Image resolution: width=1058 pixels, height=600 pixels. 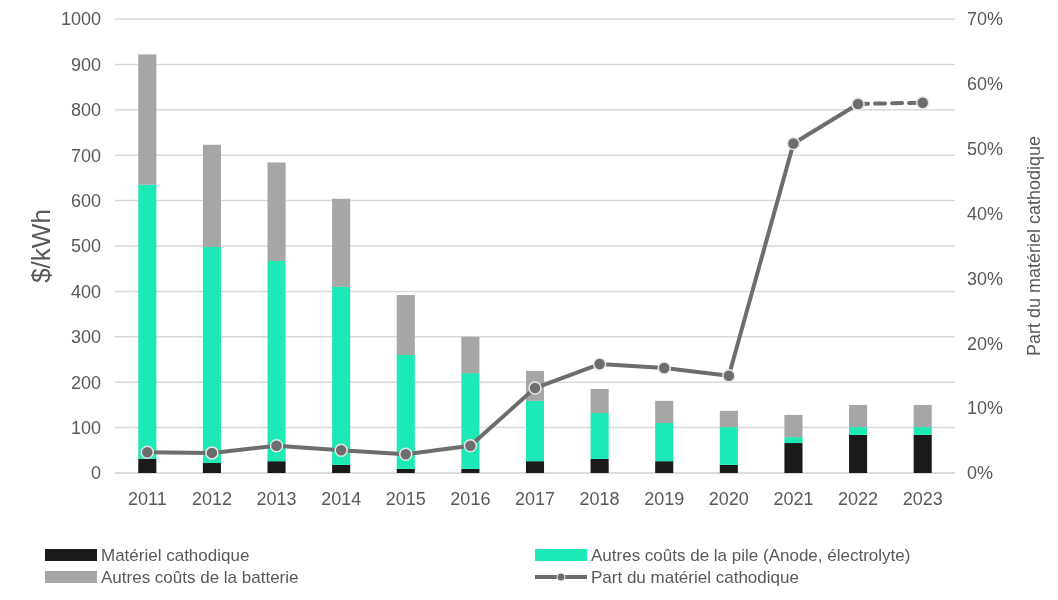 I want to click on y-tick-label: 900, so click(x=85, y=64).